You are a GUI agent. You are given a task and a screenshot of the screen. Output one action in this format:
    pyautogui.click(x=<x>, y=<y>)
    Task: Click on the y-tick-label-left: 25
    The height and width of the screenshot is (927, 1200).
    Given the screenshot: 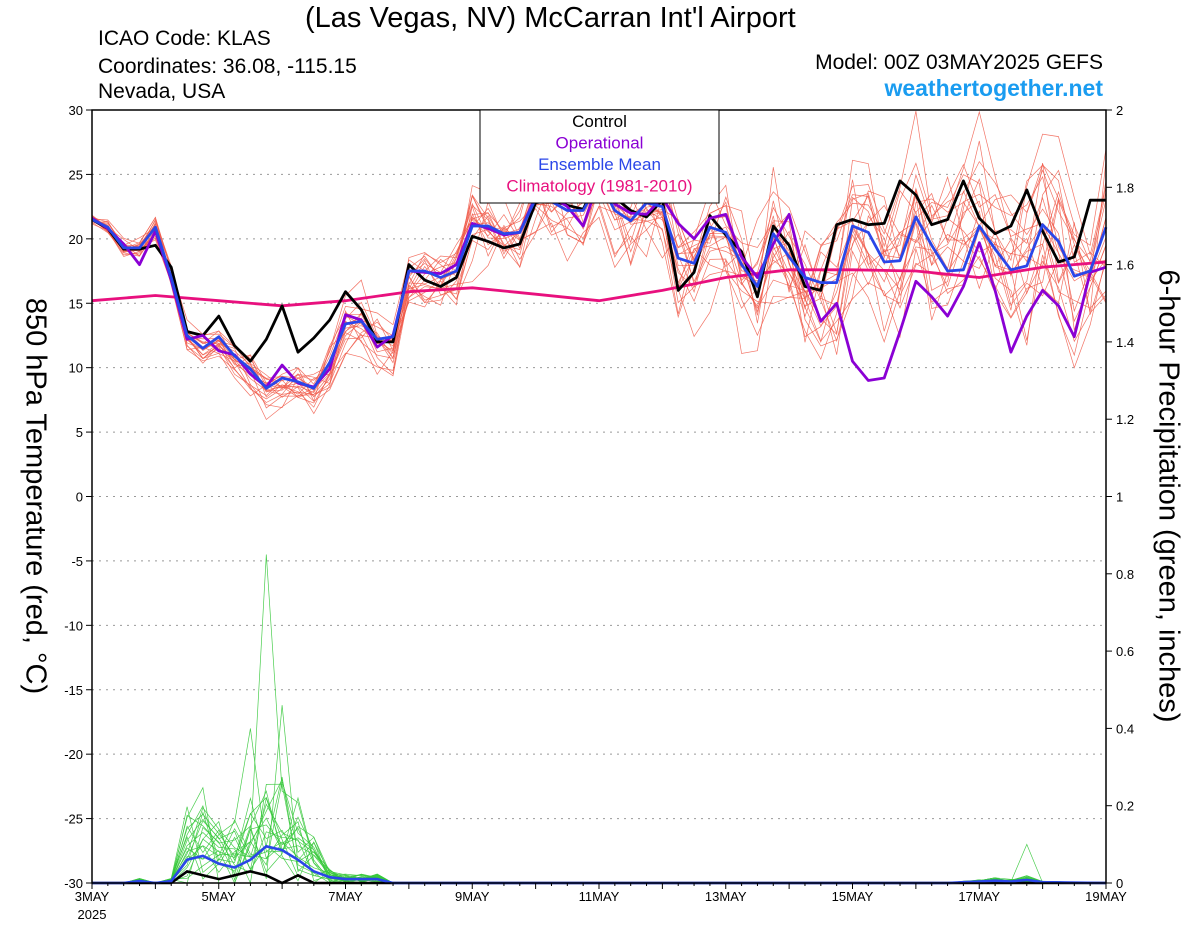 What is the action you would take?
    pyautogui.click(x=76, y=174)
    